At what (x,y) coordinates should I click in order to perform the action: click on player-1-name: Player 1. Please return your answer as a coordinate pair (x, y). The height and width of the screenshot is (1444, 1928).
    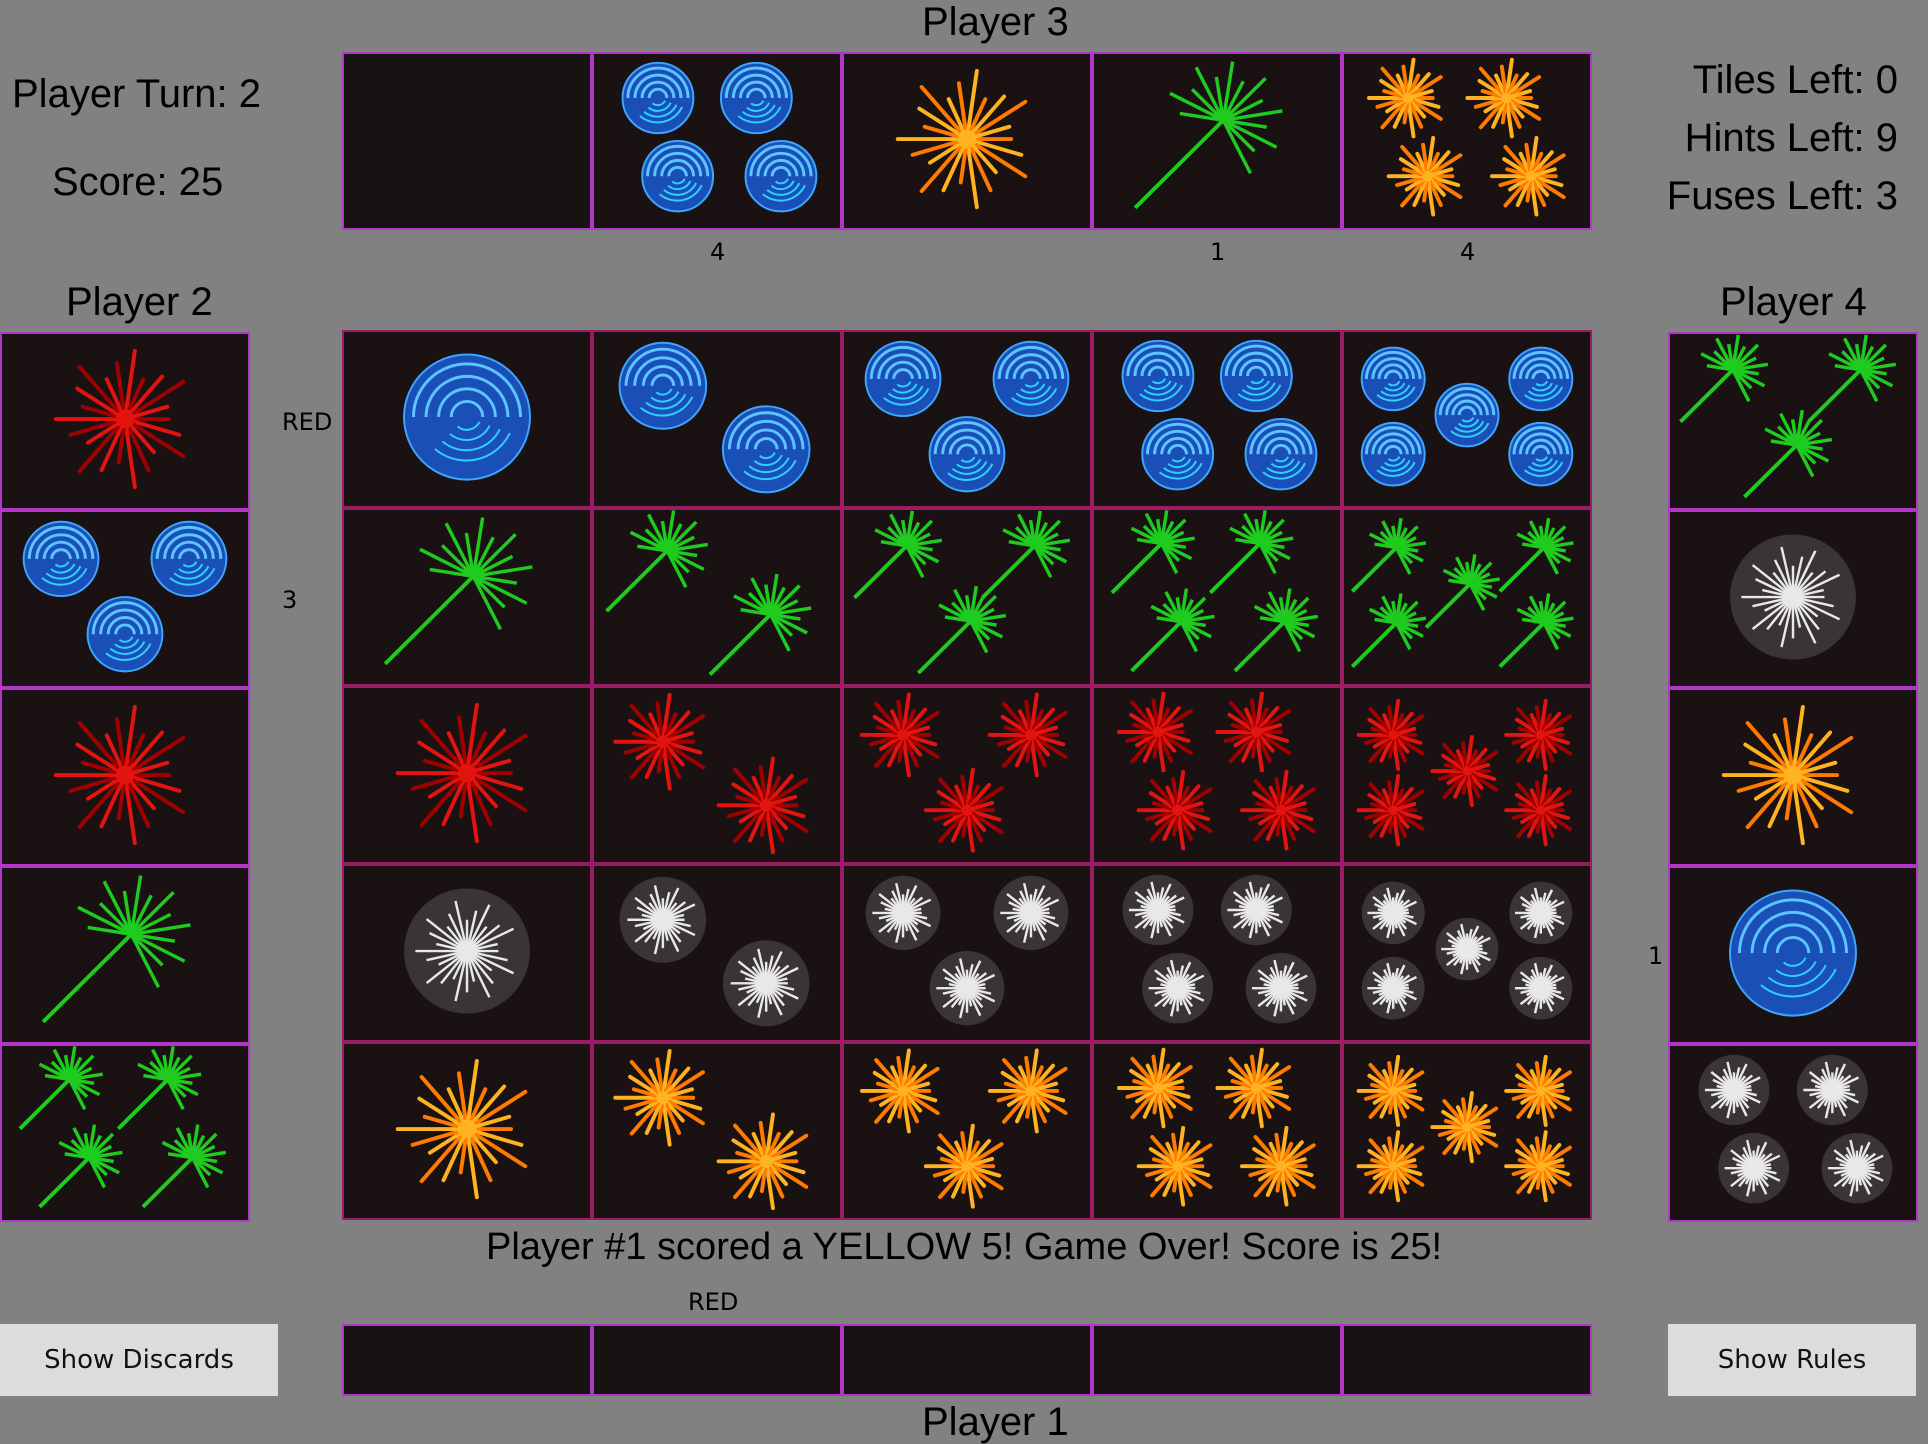
    Looking at the image, I should click on (995, 1422).